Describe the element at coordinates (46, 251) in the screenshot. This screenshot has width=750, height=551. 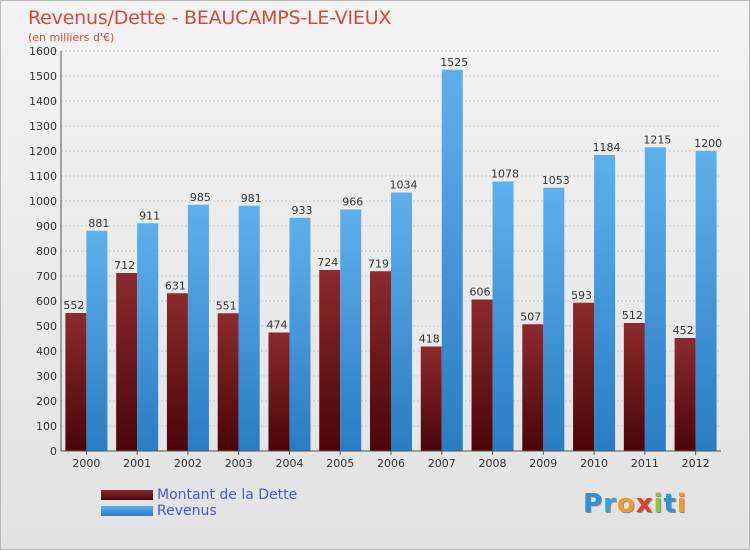
I see `y-tick-label: 800` at that location.